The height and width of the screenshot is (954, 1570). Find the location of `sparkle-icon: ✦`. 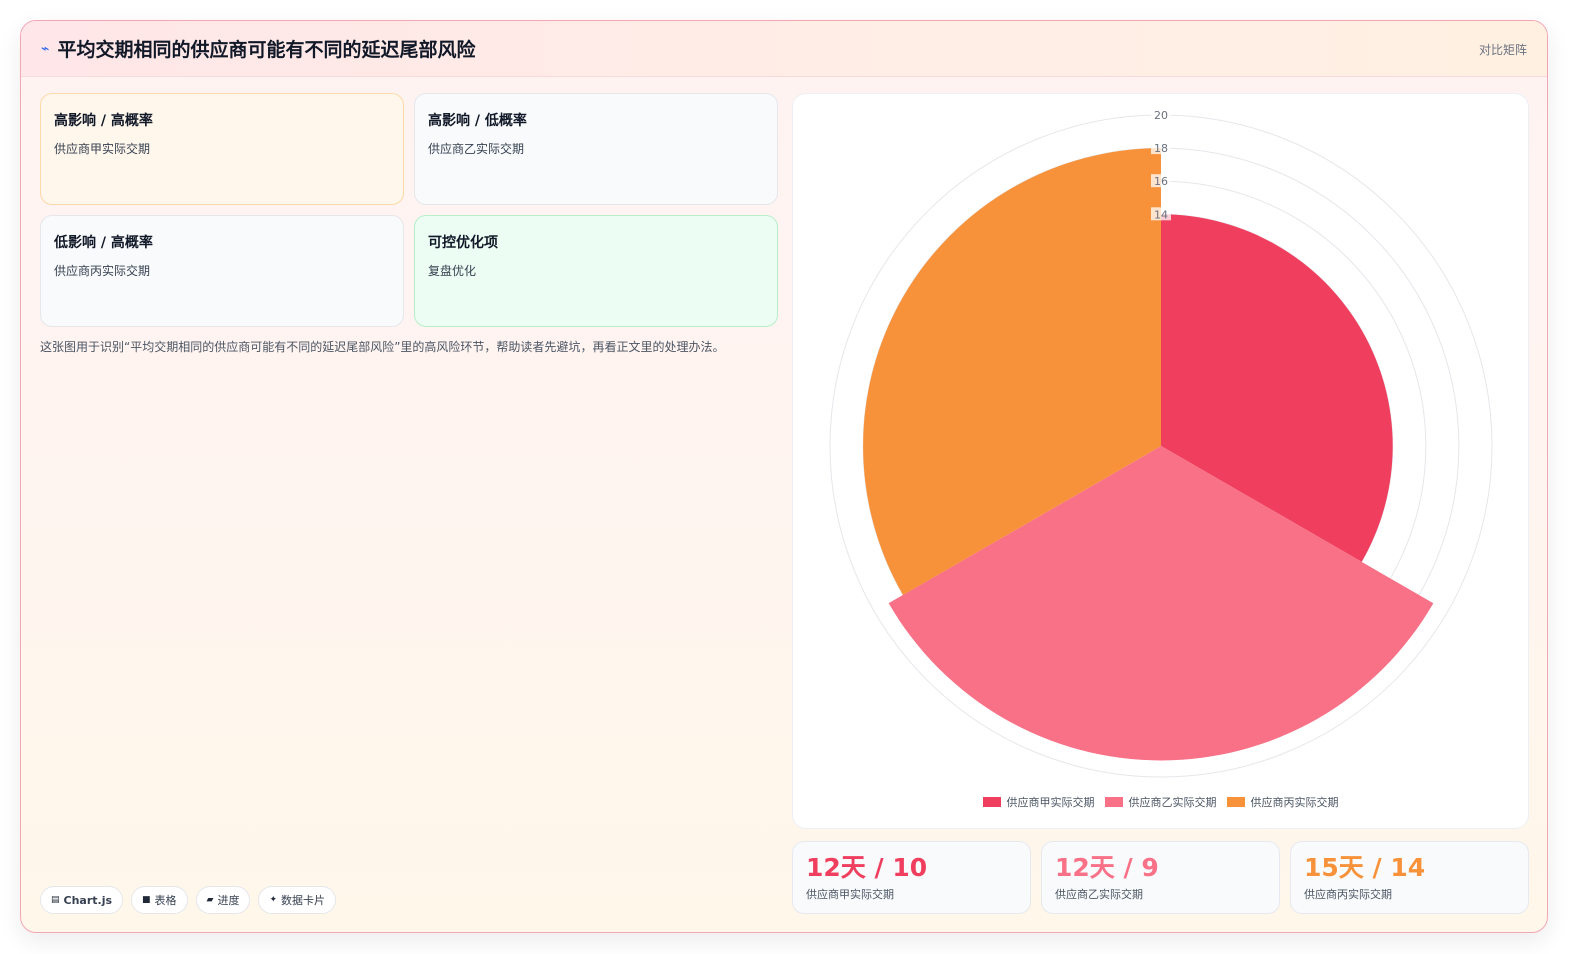

sparkle-icon: ✦ is located at coordinates (273, 900).